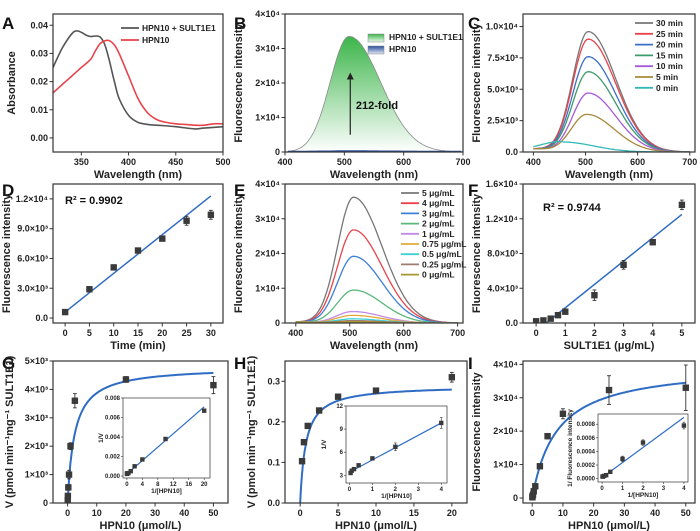 This screenshot has width=700, height=531. What do you see at coordinates (267, 219) in the screenshot?
I see `y-tick-label: 3×10⁴` at bounding box center [267, 219].